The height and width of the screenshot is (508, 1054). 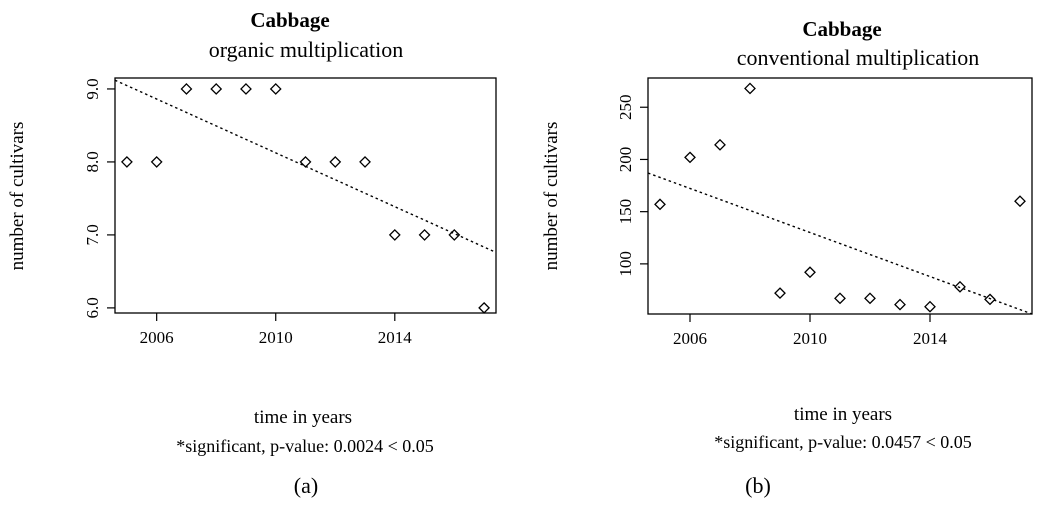 I want to click on trend-line, so click(x=840, y=243).